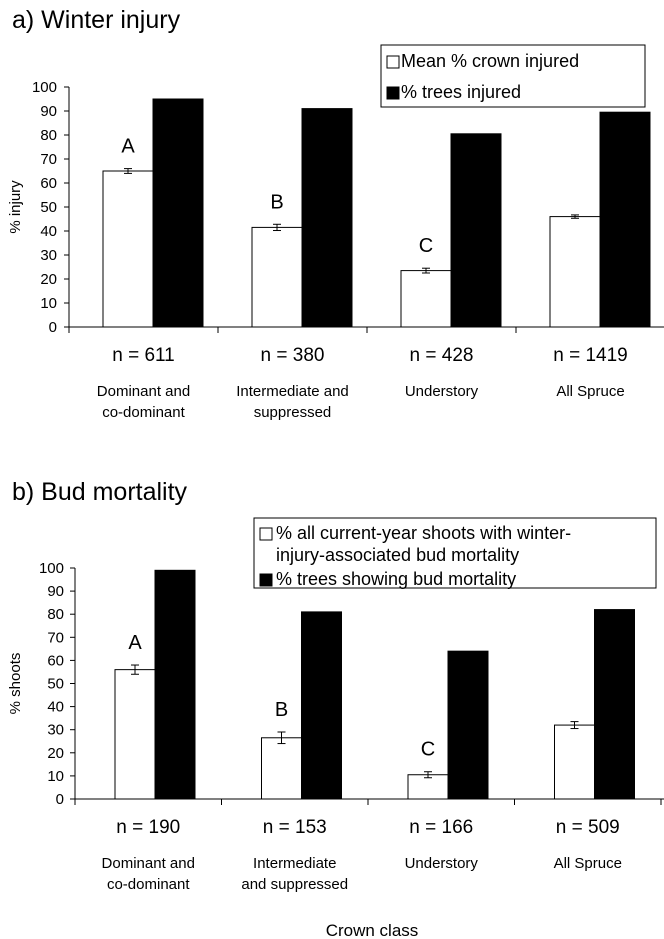 This screenshot has height=939, width=664. What do you see at coordinates (96, 20) in the screenshot?
I see `chart-title: a) Winter injury` at bounding box center [96, 20].